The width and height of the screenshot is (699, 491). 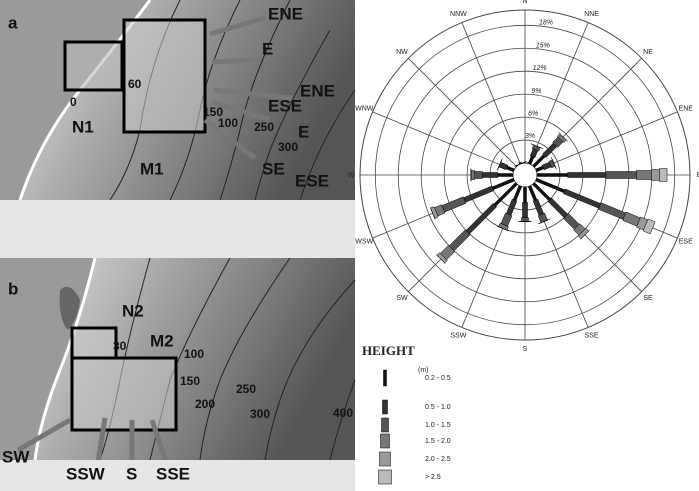 I want to click on direction-label: NNW, so click(x=458, y=14).